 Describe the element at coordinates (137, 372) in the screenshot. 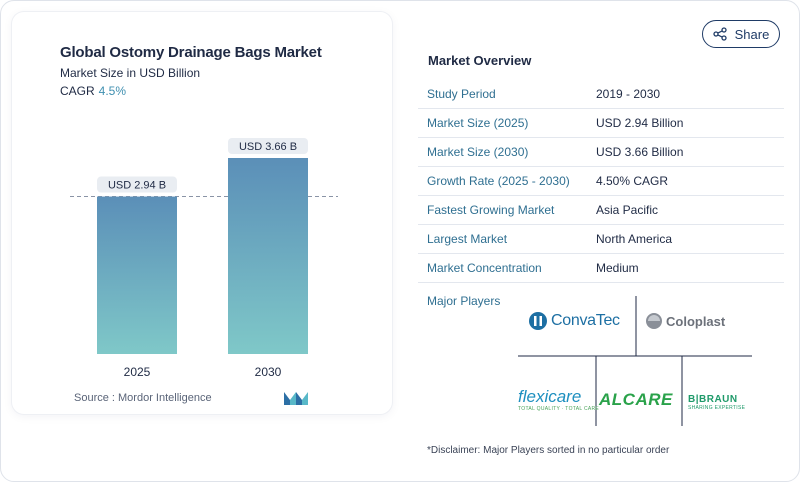

I see `category-label-2025: 2025` at that location.